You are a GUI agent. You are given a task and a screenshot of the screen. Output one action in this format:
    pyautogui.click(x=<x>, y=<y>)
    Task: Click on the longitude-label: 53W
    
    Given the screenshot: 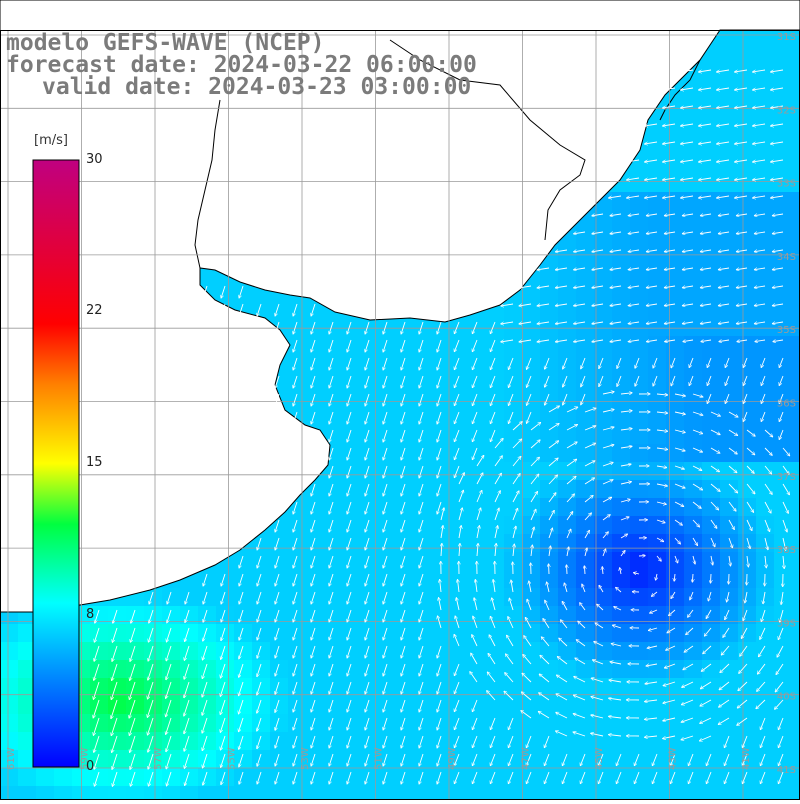 What is the action you would take?
    pyautogui.click(x=305, y=758)
    